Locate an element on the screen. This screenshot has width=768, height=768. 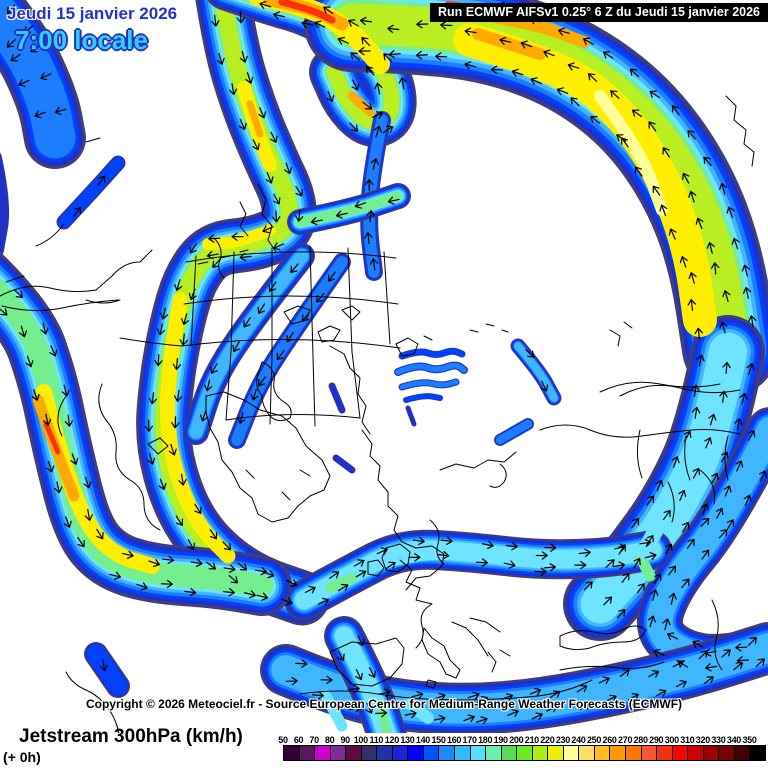
legend-label: 180 is located at coordinates (485, 740).